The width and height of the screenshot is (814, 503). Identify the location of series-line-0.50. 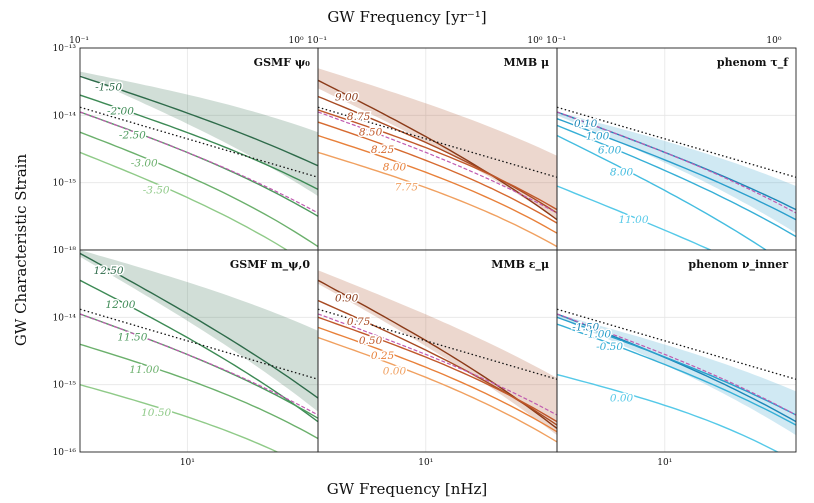
(437, 369).